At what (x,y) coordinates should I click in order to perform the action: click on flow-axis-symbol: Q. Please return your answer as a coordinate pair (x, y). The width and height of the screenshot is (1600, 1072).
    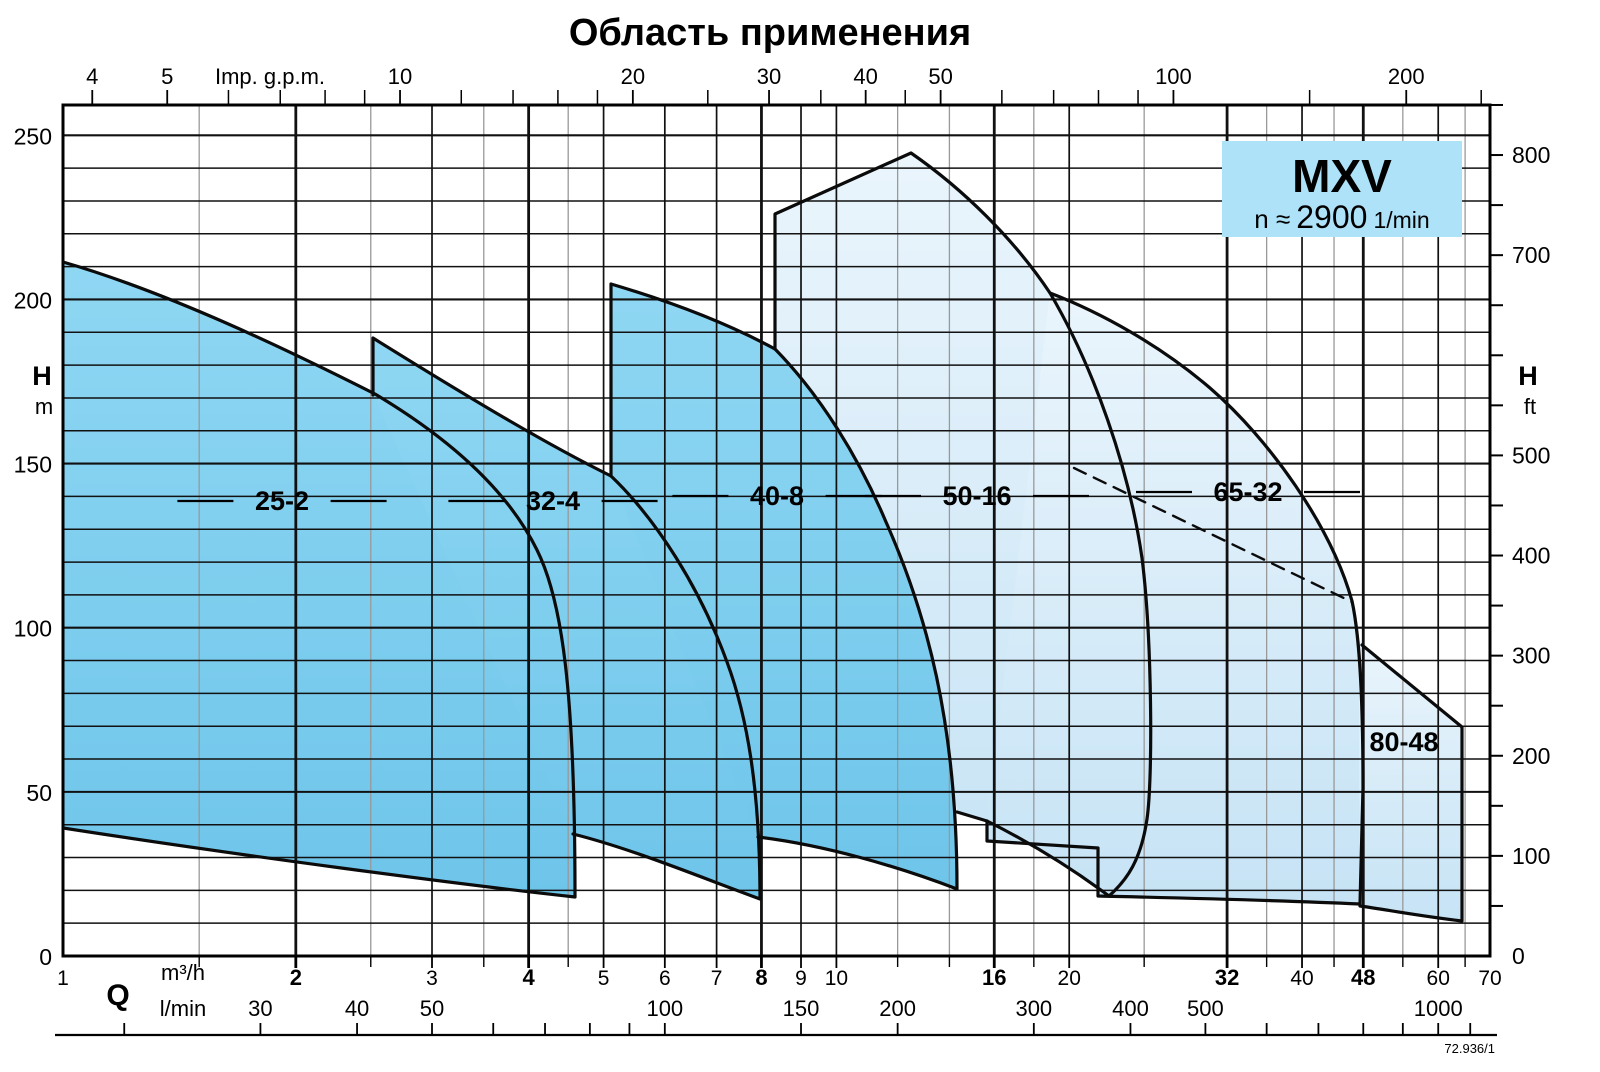
    Looking at the image, I should click on (117, 995).